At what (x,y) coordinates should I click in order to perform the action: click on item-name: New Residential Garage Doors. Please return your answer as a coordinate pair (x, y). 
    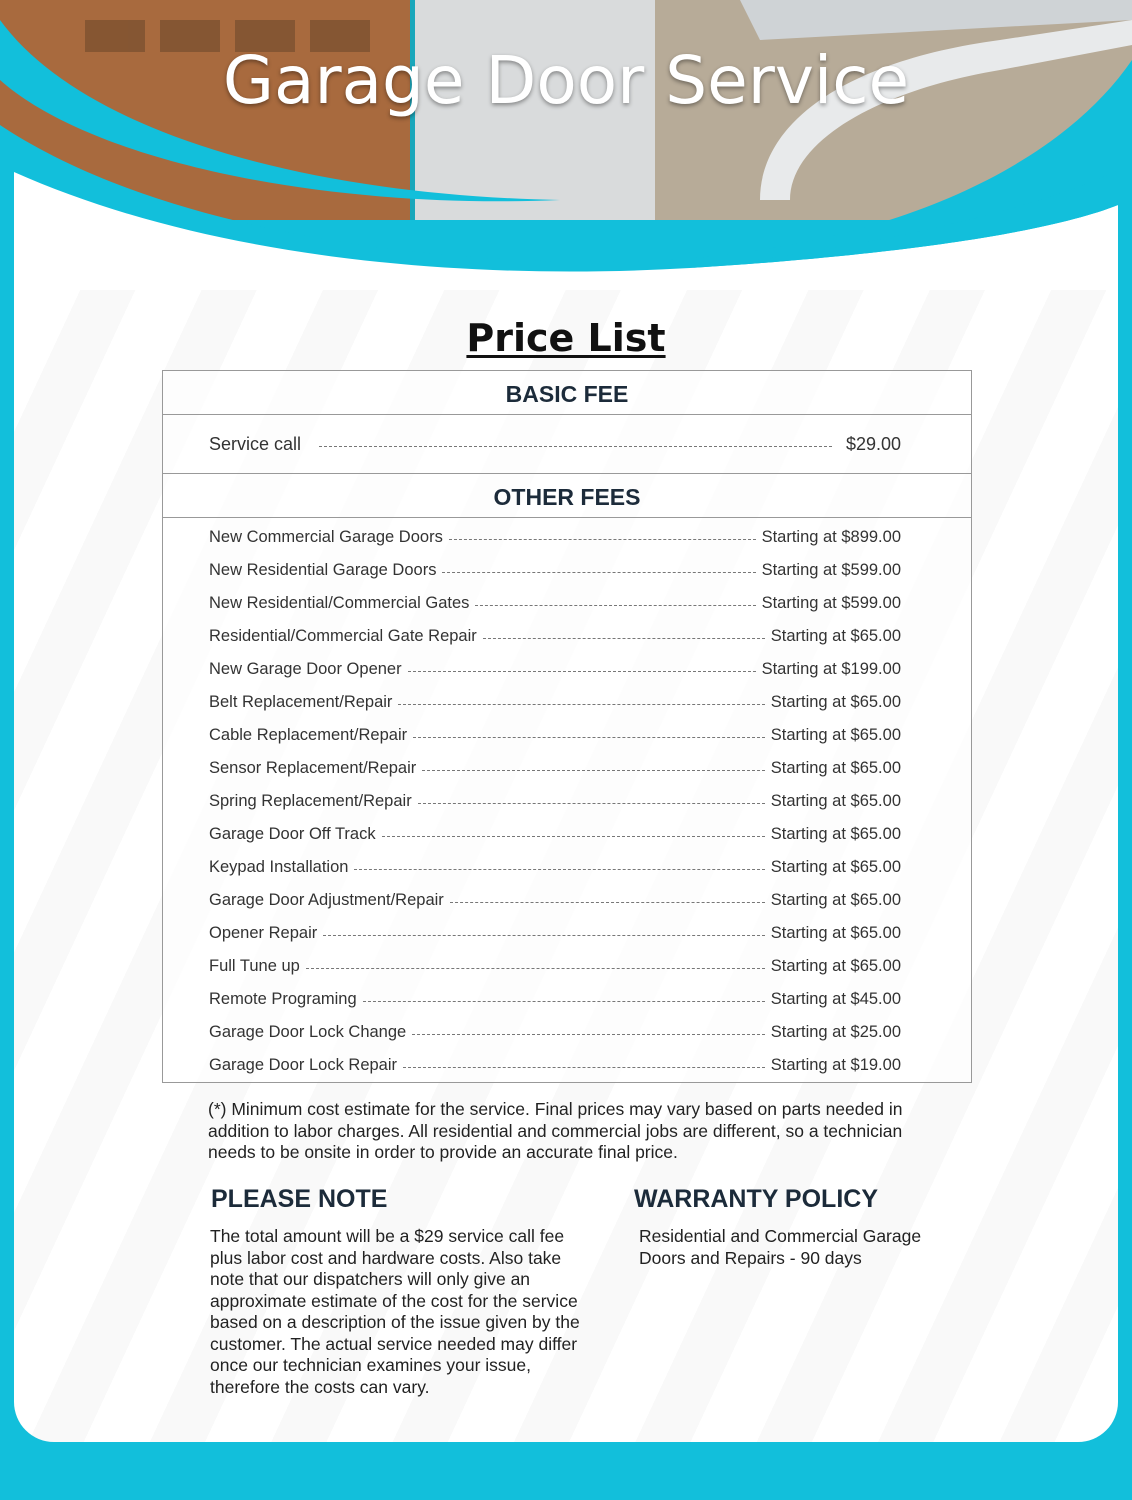
    Looking at the image, I should click on (323, 570).